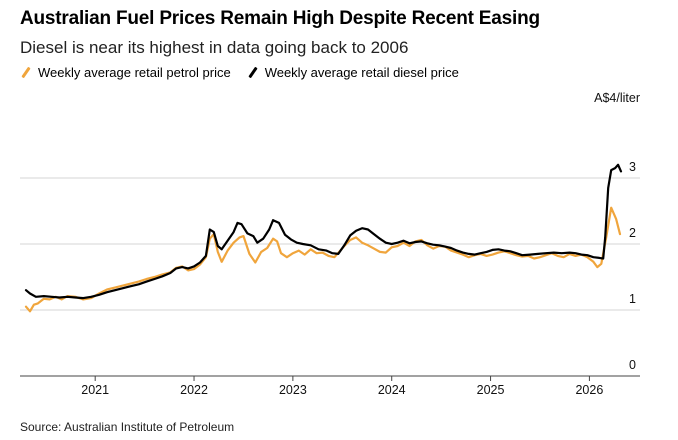  I want to click on y-tick-label-0: 0, so click(632, 365).